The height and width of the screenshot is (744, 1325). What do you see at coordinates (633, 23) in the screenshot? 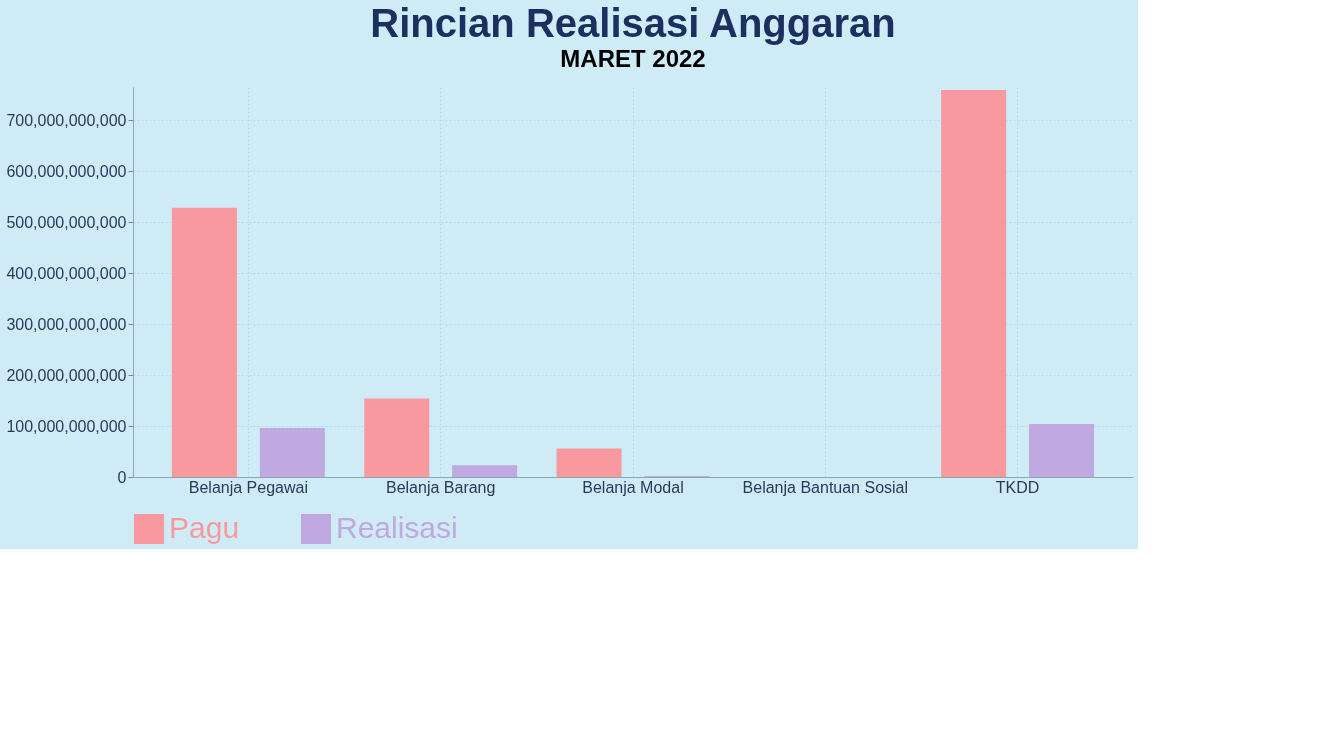
I see `chart-title: Rincian Realisasi Anggaran` at bounding box center [633, 23].